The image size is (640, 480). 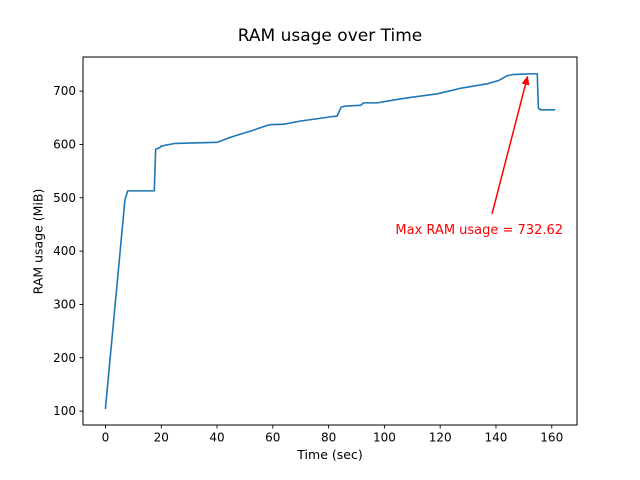 What do you see at coordinates (510, 144) in the screenshot?
I see `max-annotation-arrow` at bounding box center [510, 144].